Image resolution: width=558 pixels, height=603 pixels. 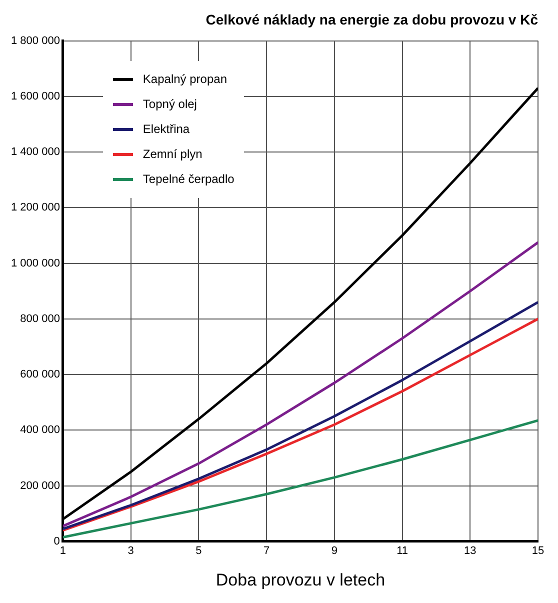 What do you see at coordinates (131, 551) in the screenshot?
I see `x-tick-label: 3` at bounding box center [131, 551].